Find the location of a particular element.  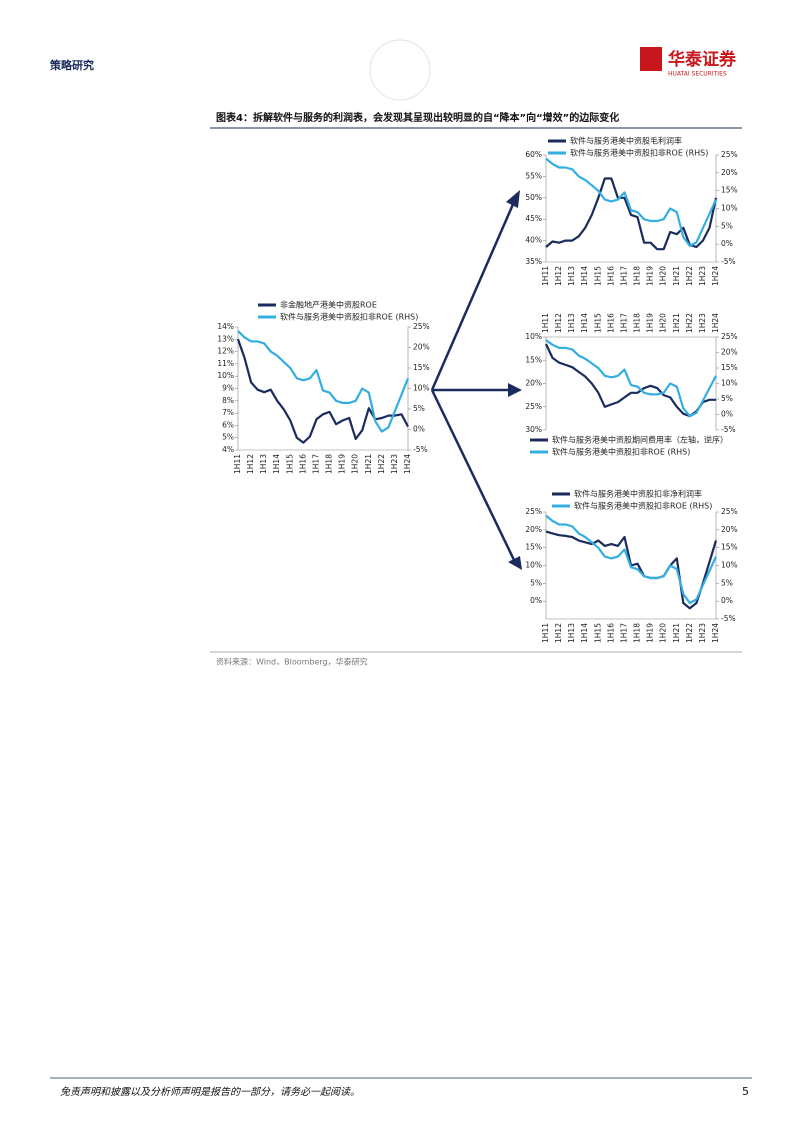

y-tick-label: 55% is located at coordinates (533, 175).